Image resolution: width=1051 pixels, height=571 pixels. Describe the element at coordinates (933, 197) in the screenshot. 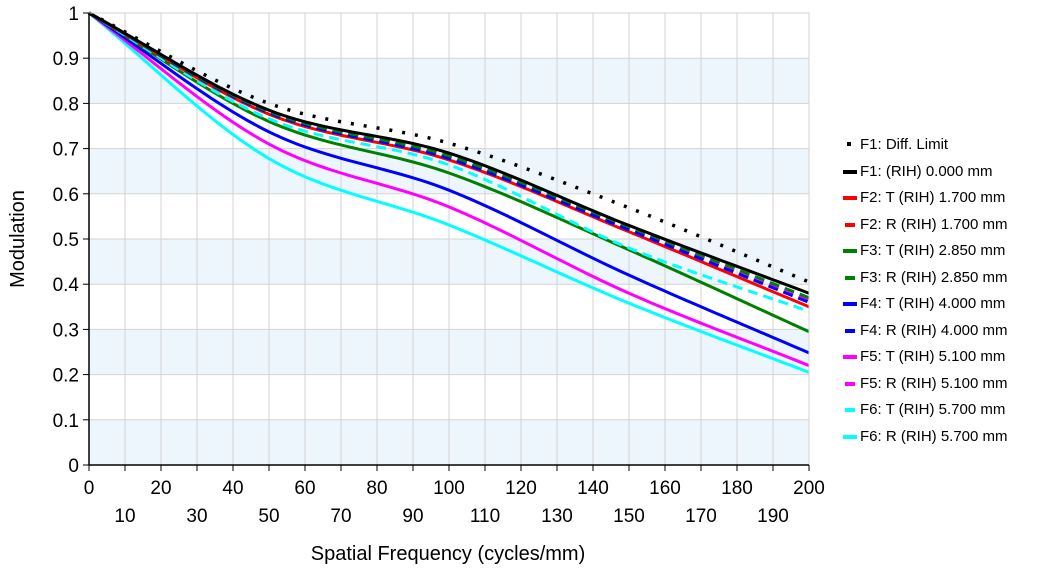

I see `legend-label: F2: T (RIH) 1.700 mm` at that location.